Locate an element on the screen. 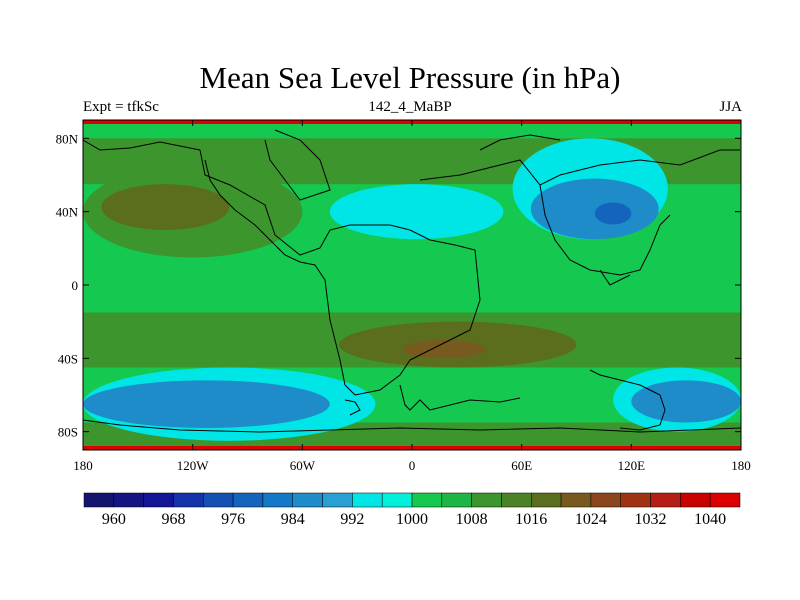 The image size is (800, 600). x-tick-label: 120W is located at coordinates (193, 465).